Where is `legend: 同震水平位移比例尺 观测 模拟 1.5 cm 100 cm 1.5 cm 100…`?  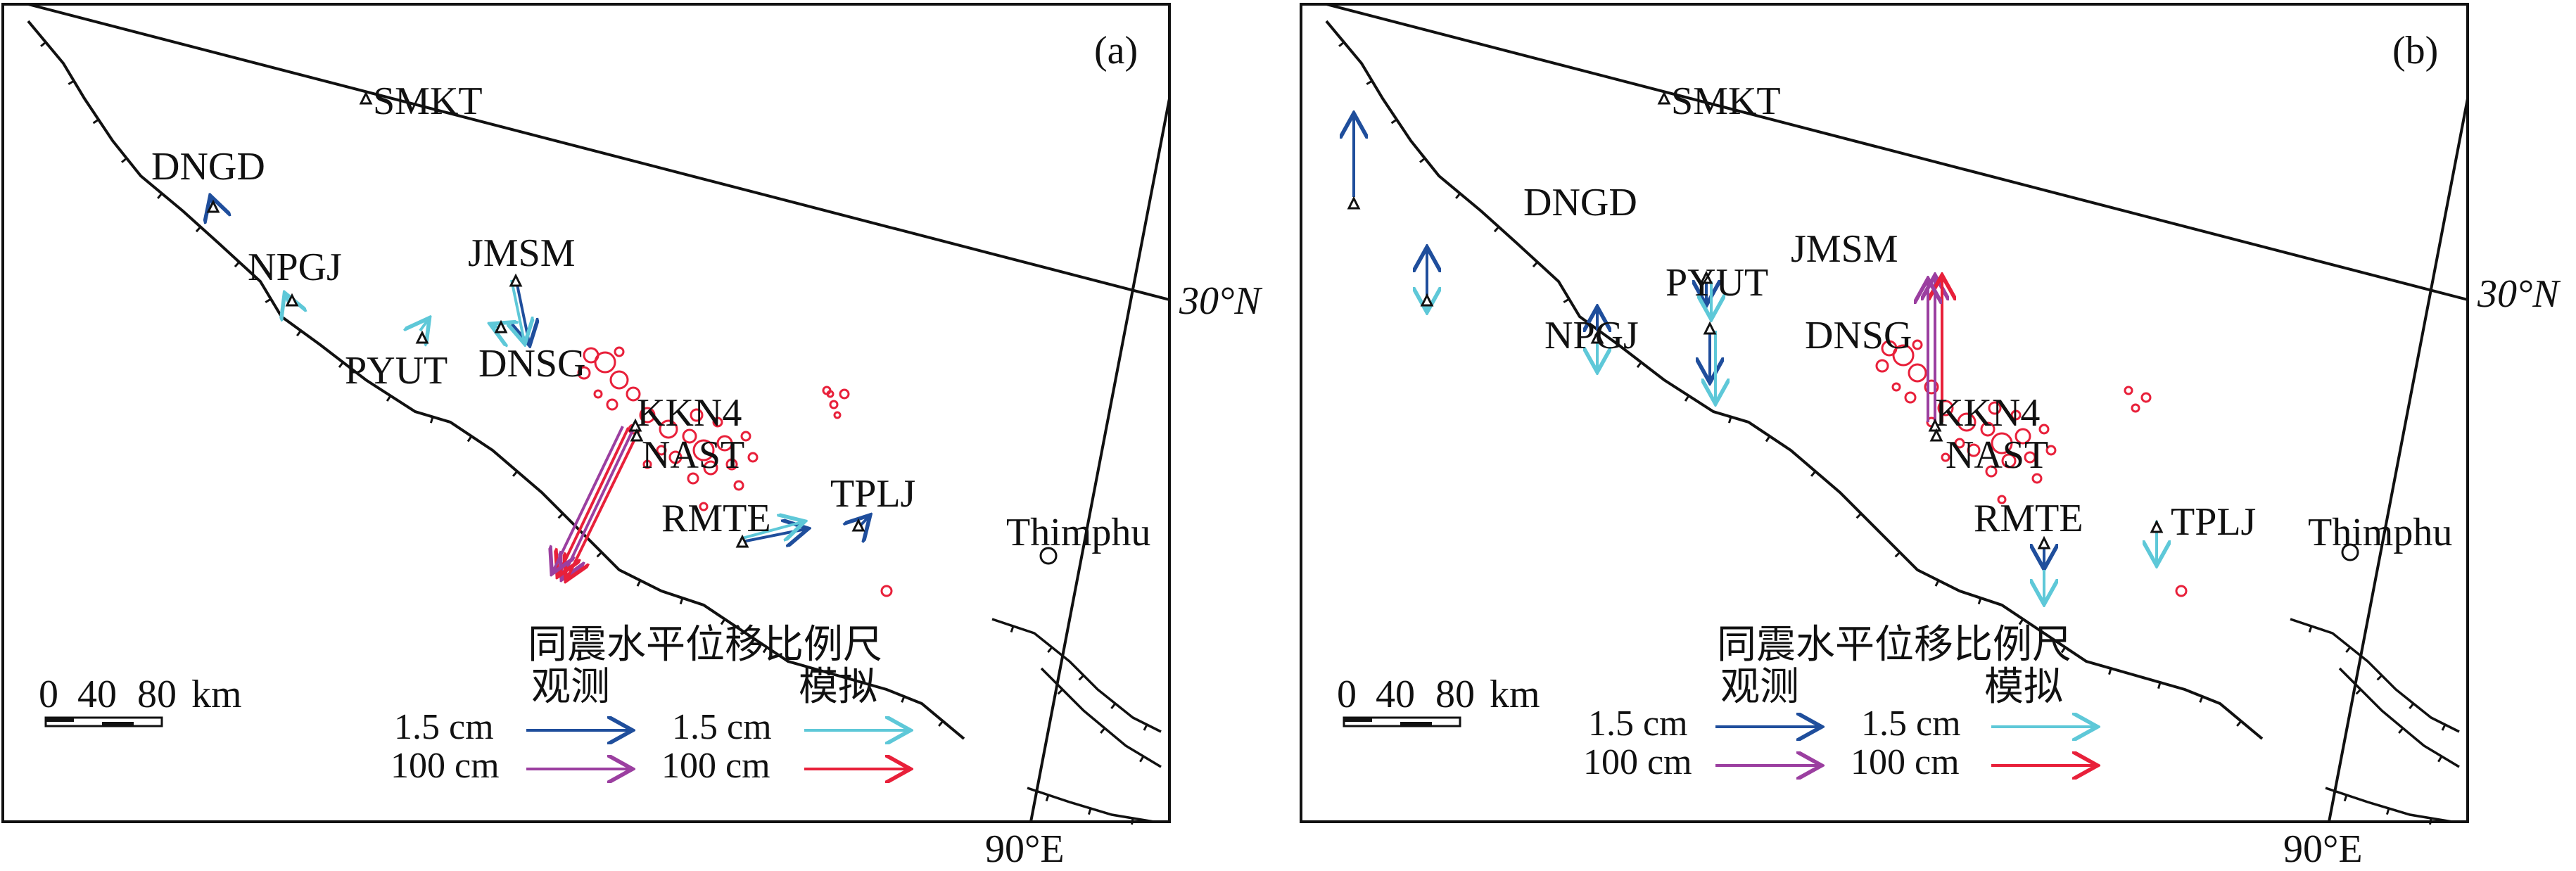
legend: 同震水平位移比例尺 观测 模拟 1.5 cm 100 cm 1.5 cm 100… is located at coordinates (1839, 702).